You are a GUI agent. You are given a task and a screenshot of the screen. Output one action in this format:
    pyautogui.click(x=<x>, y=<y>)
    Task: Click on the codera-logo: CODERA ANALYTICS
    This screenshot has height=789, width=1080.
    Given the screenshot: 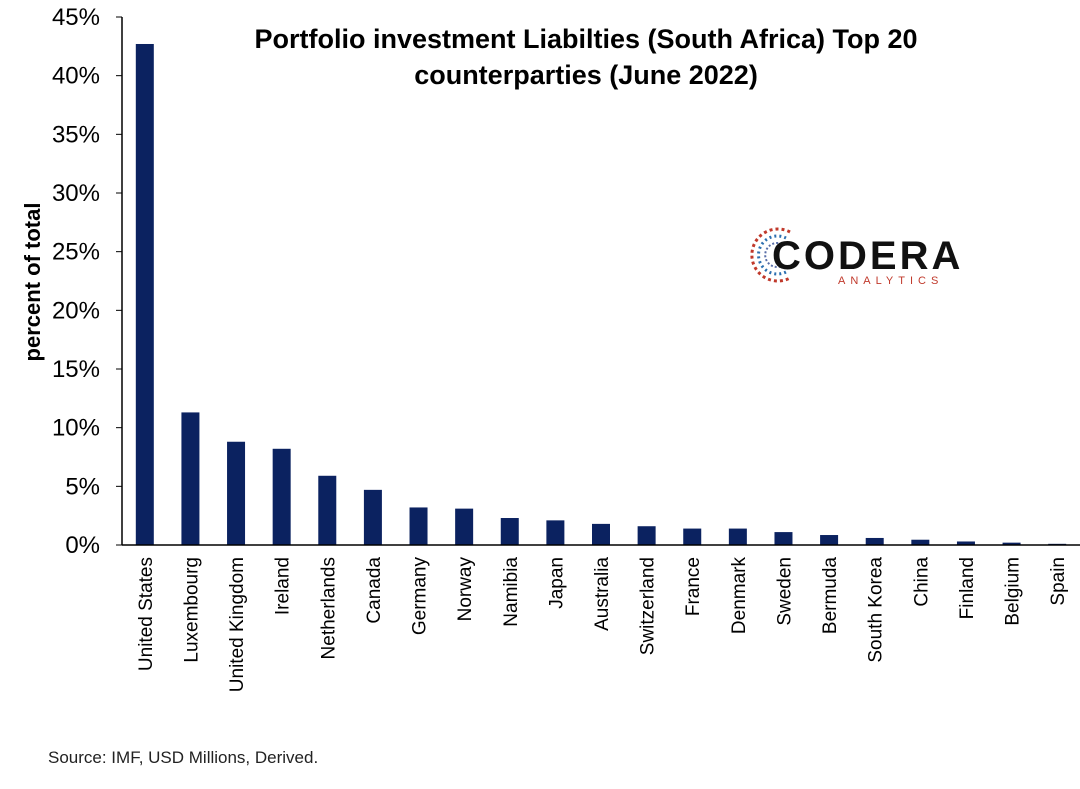 What is the action you would take?
    pyautogui.click(x=856, y=257)
    